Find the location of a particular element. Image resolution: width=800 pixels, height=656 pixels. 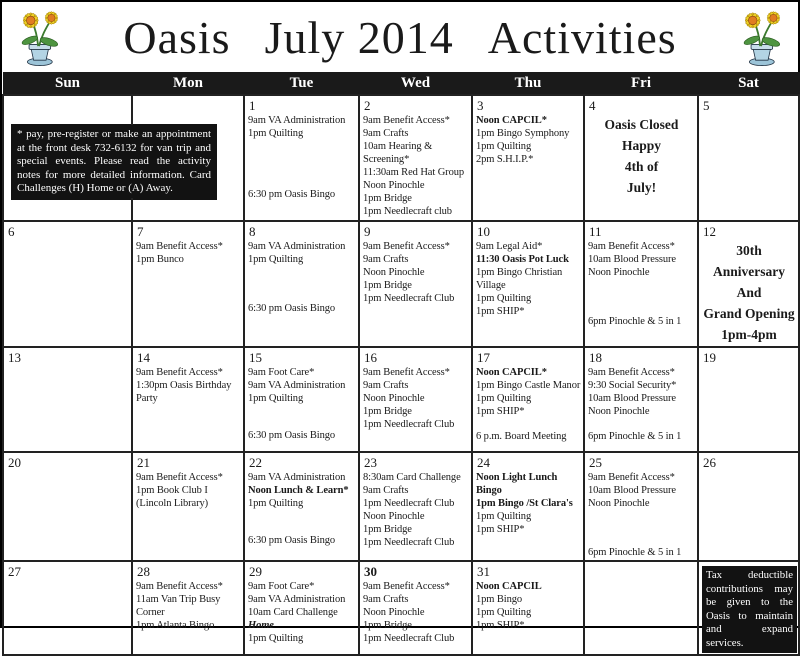

day-number: 30 is located at coordinates (370, 571).